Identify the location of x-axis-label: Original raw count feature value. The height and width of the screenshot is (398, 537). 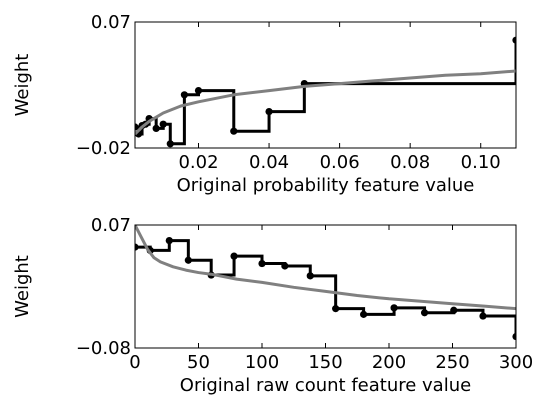
(325, 385).